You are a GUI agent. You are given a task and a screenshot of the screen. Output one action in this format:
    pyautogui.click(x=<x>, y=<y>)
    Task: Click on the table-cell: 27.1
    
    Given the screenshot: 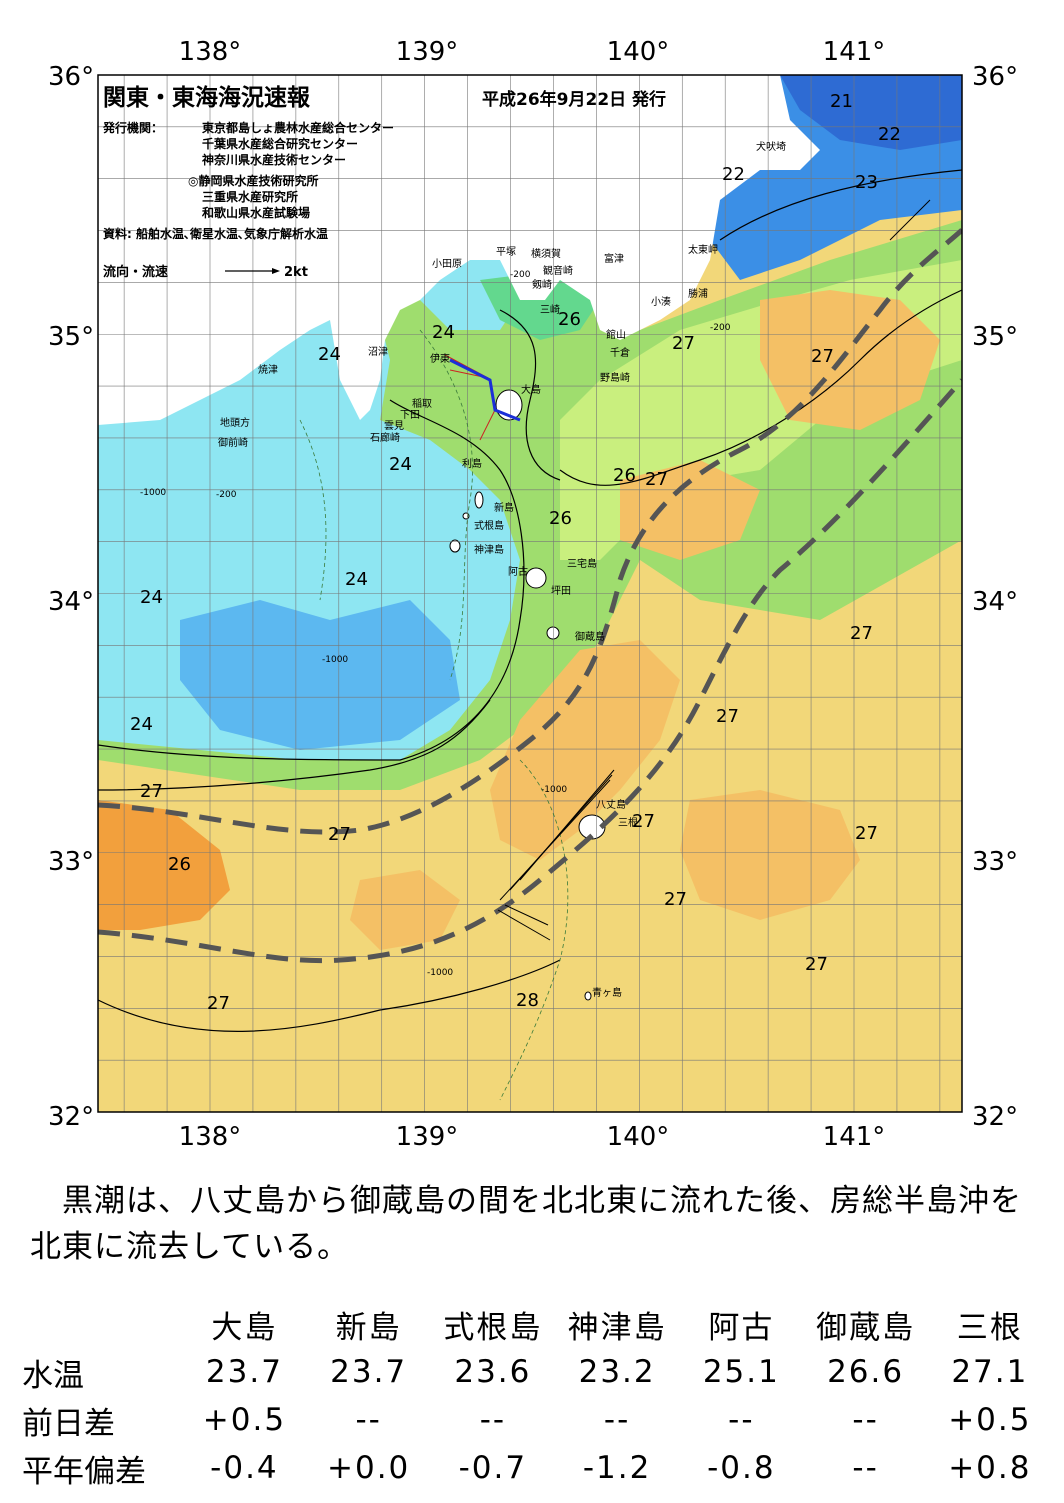 What is the action you would take?
    pyautogui.click(x=990, y=1372)
    